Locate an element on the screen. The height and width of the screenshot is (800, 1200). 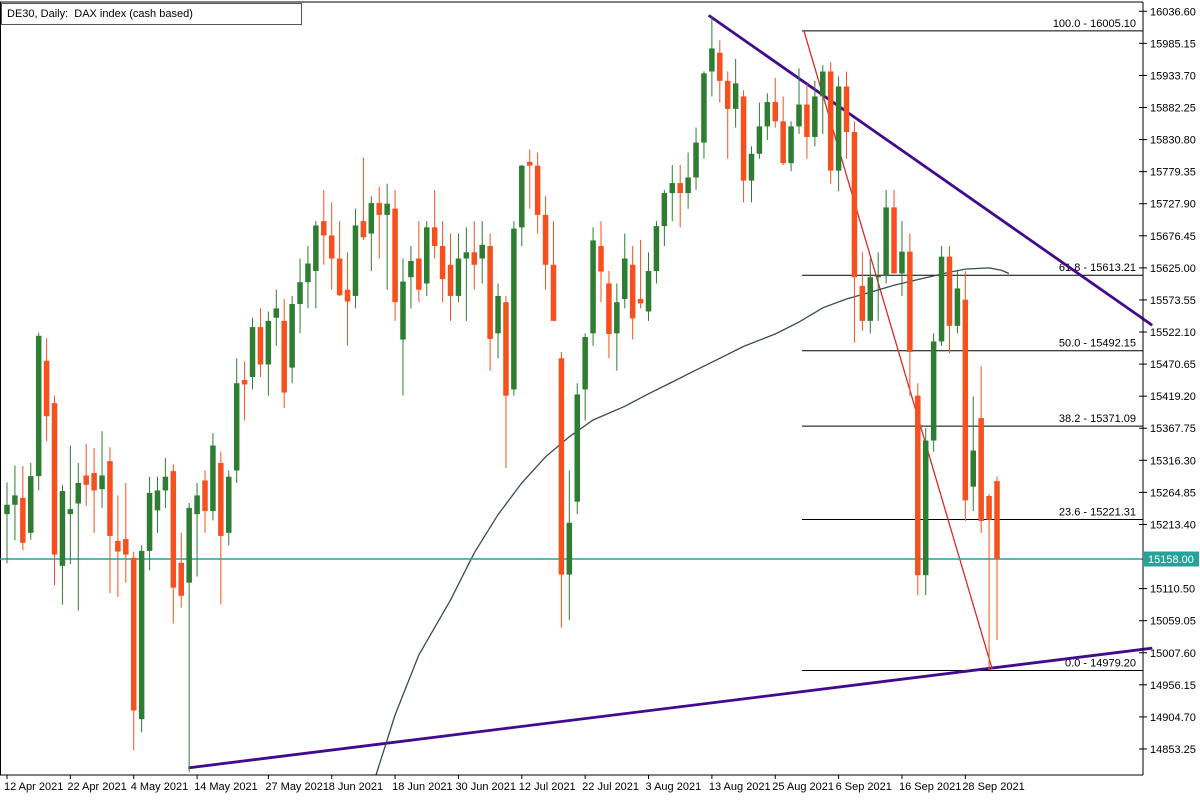
price-tick-label: 15419.20 is located at coordinates (1173, 397).